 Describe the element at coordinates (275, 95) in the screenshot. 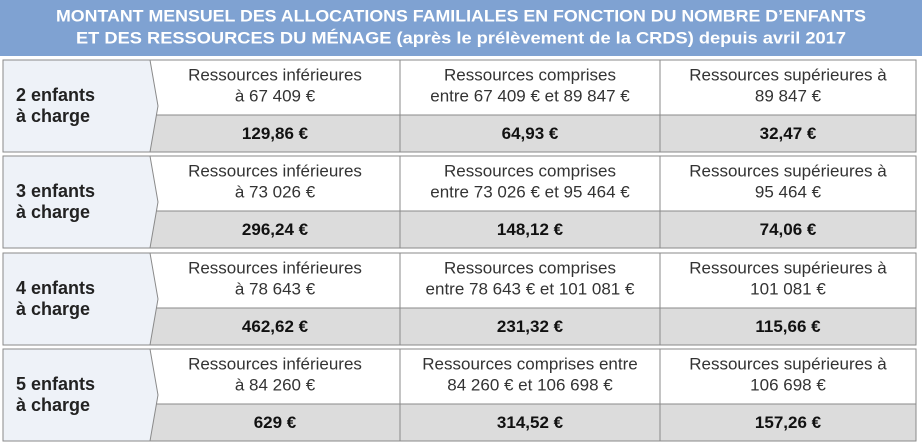

I see `resource-text: à 67 409 €` at that location.